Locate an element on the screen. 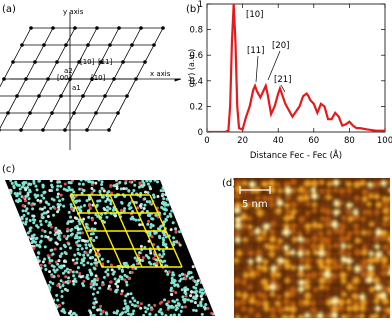 This screenshot has height=328, width=392. y-tick-label: 0 is located at coordinates (200, 133).